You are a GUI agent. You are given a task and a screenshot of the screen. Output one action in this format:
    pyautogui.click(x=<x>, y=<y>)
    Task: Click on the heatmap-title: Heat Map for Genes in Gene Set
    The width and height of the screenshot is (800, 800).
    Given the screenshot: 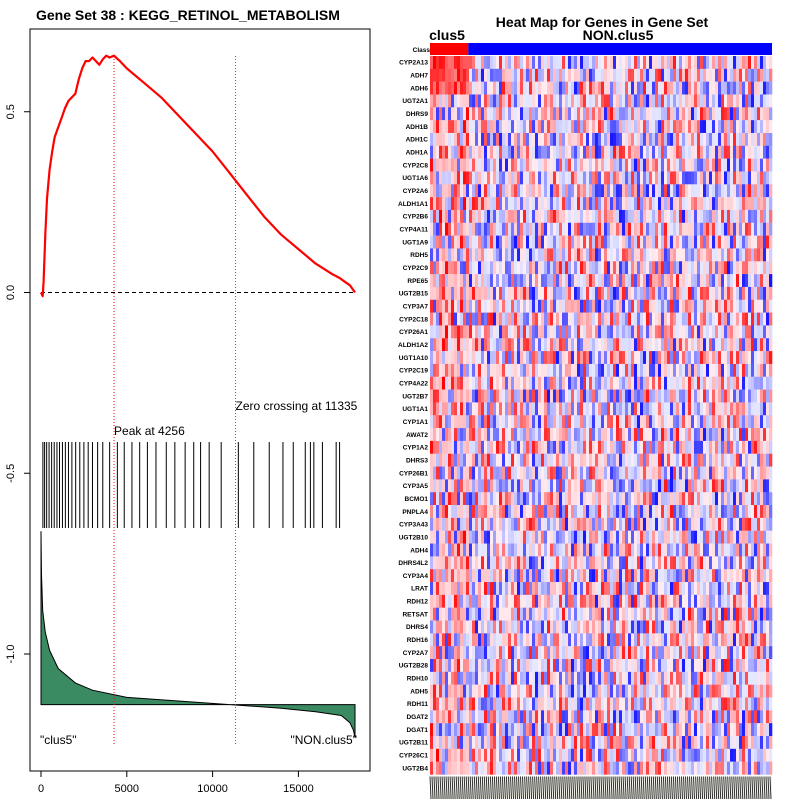 What is the action you would take?
    pyautogui.click(x=602, y=22)
    